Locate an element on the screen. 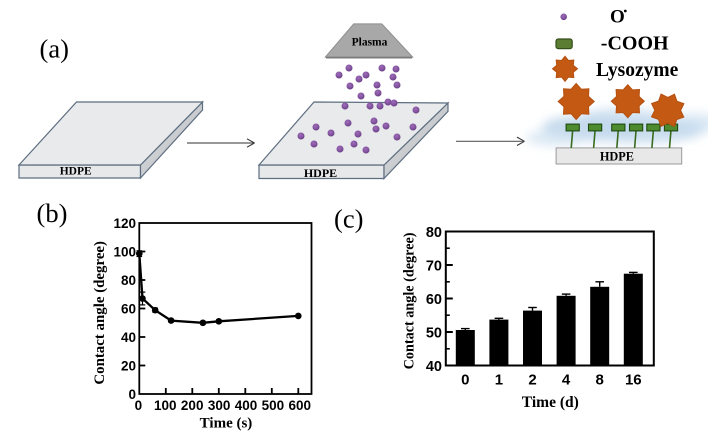 Image resolution: width=708 pixels, height=446 pixels. svg-text: 70 is located at coordinates (434, 267).